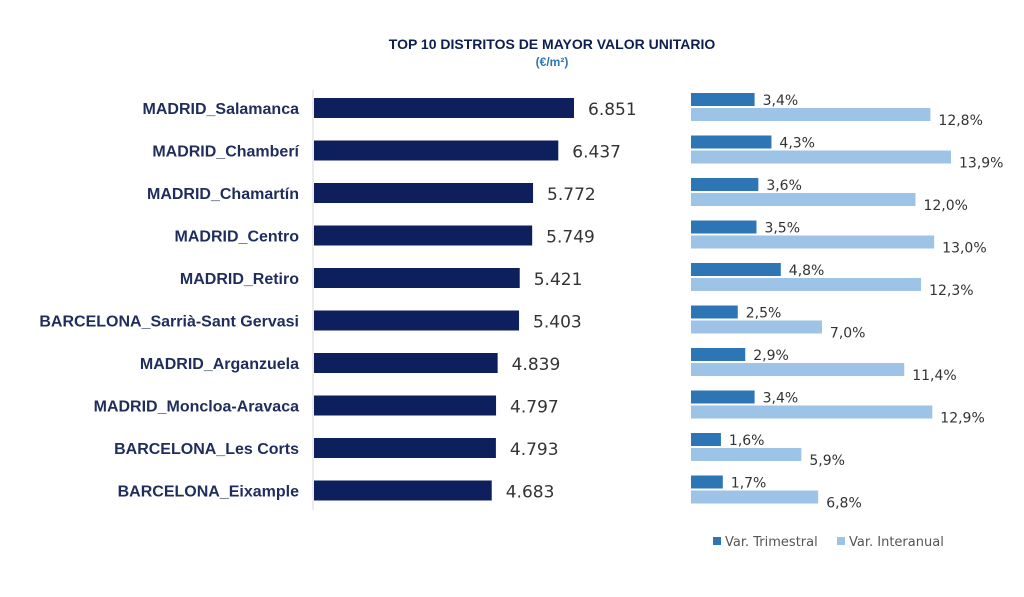  What do you see at coordinates (530, 493) in the screenshot?
I see `value-label: 4.683` at bounding box center [530, 493].